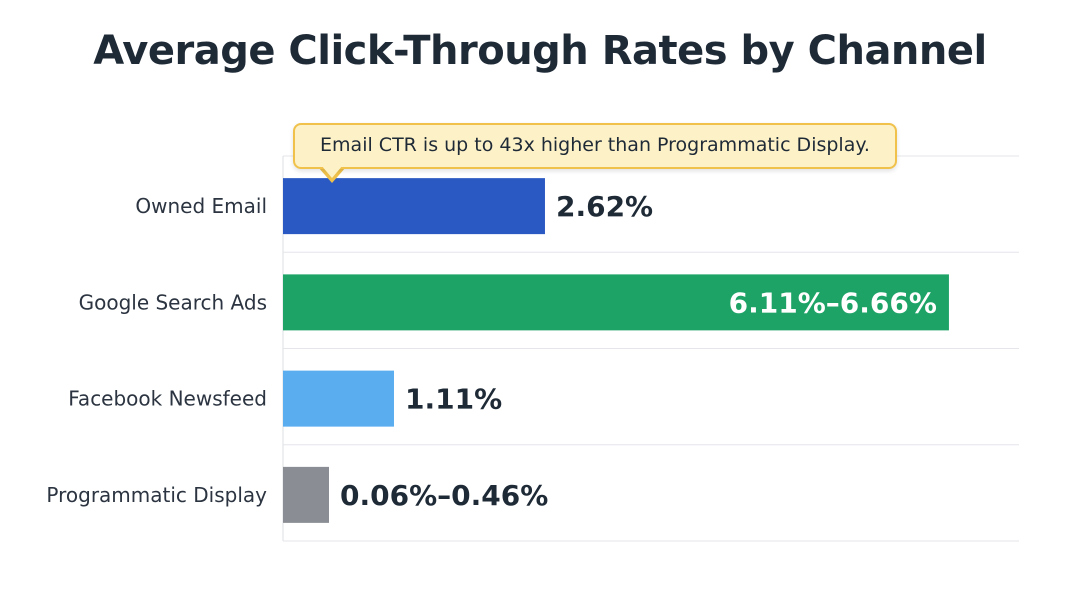 This screenshot has height=603, width=1080. I want to click on bar-owned-email, so click(414, 206).